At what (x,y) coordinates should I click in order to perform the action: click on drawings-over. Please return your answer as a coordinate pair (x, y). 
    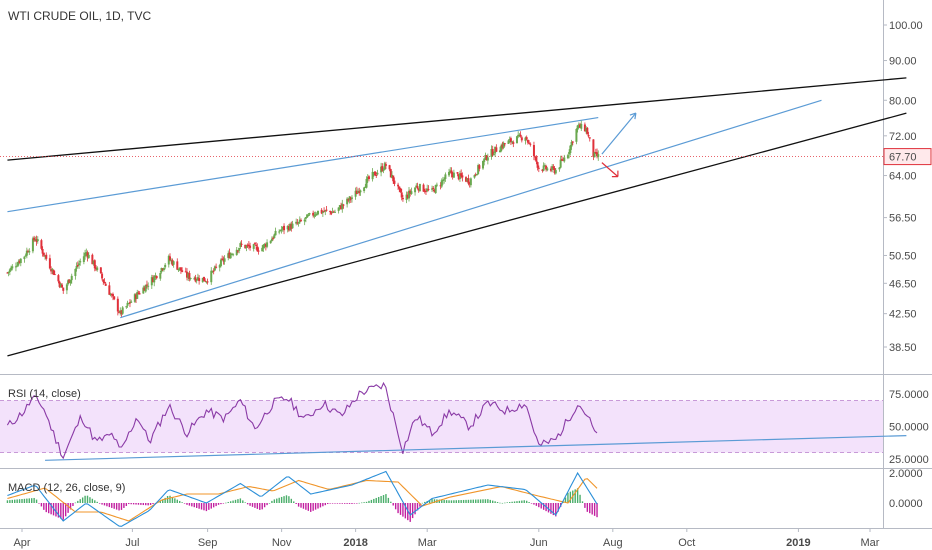
    Looking at the image, I should click on (619, 145).